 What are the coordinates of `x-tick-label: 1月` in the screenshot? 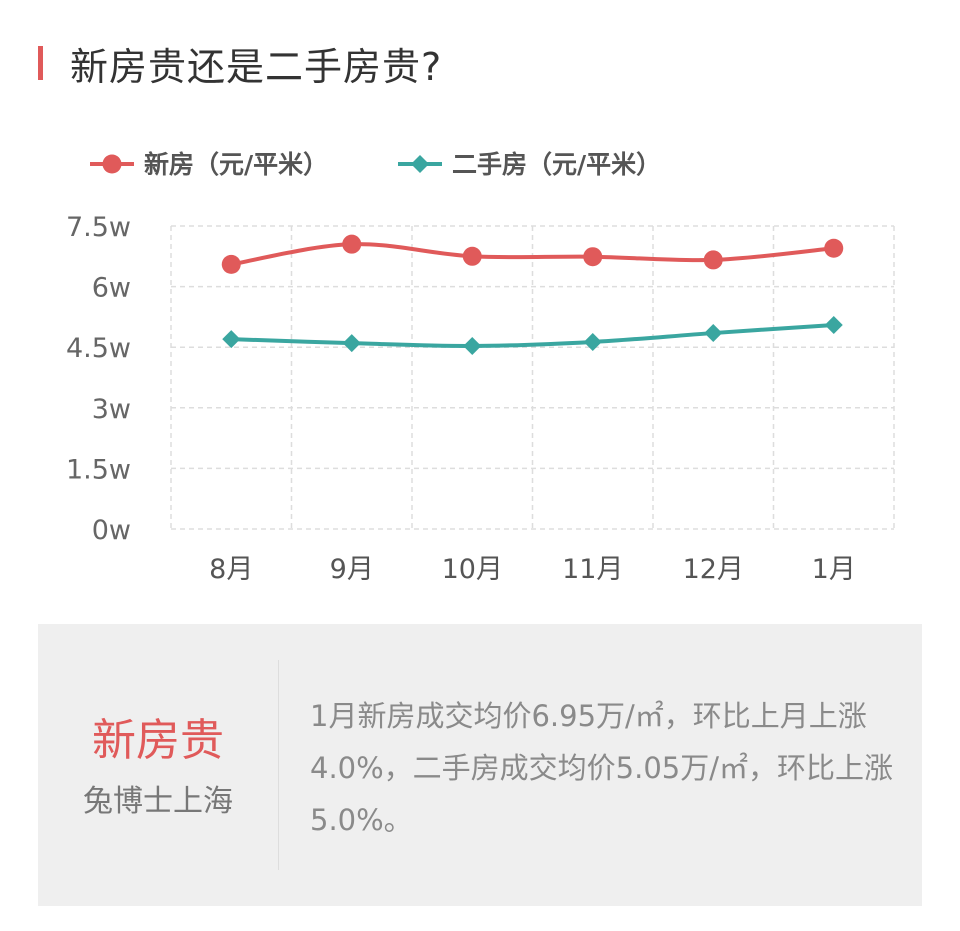 It's located at (834, 569).